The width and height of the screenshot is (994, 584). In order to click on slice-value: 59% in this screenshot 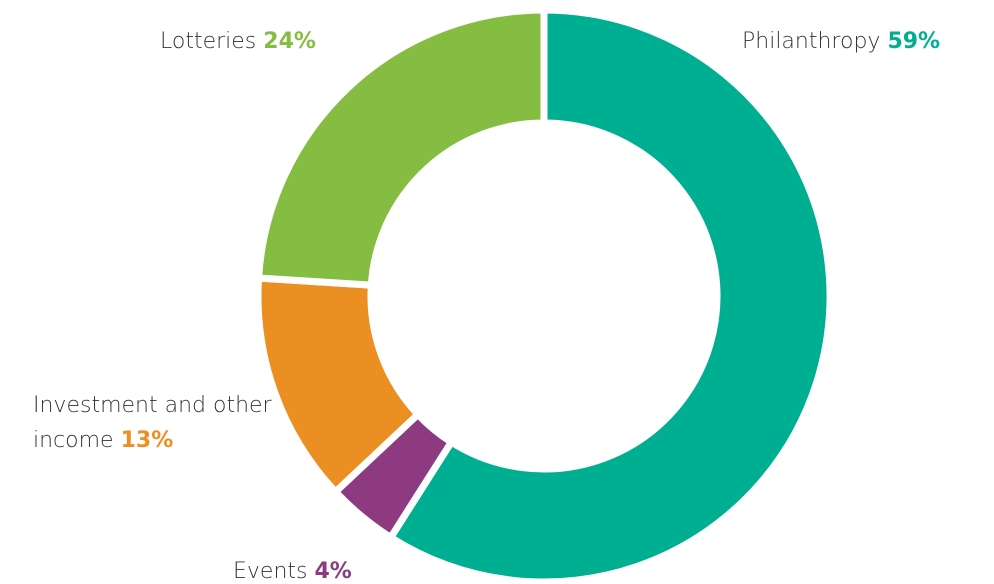, I will do `click(914, 41)`.